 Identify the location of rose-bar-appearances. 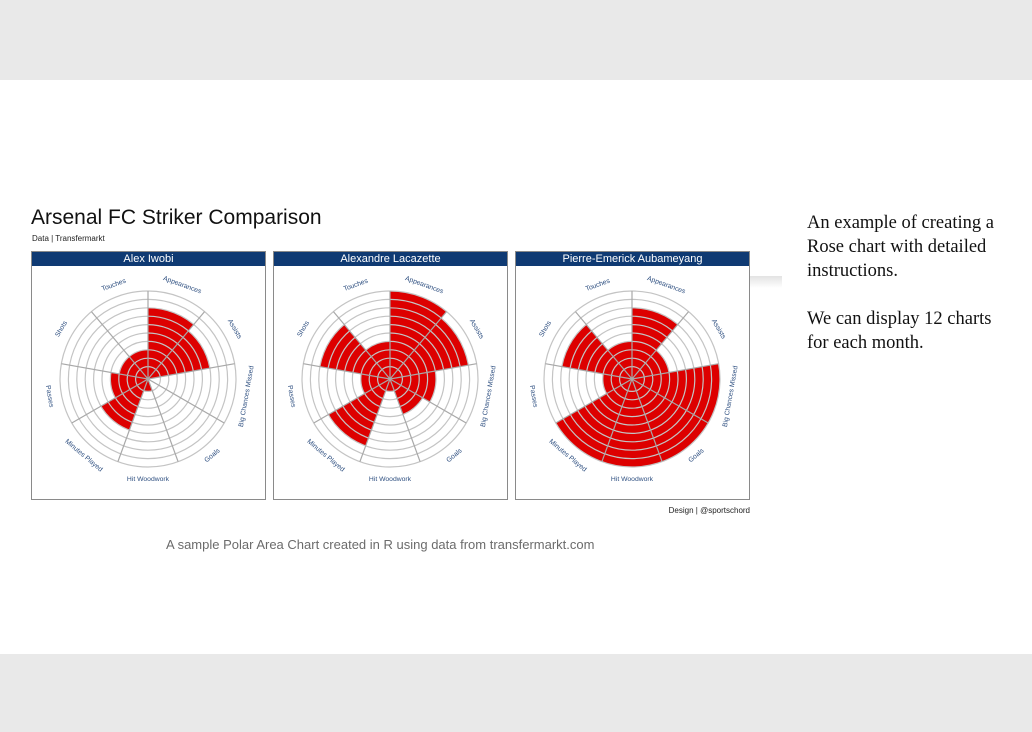
(418, 335).